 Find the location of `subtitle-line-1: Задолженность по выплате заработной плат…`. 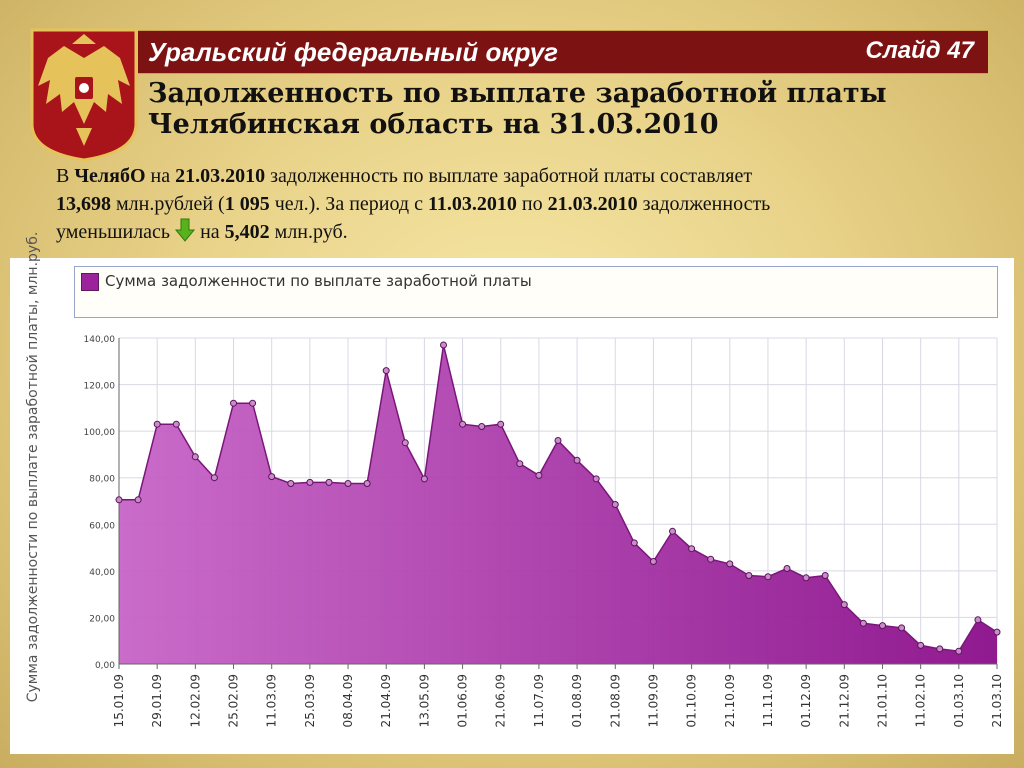

subtitle-line-1: Задолженность по выплате заработной плат… is located at coordinates (517, 93).